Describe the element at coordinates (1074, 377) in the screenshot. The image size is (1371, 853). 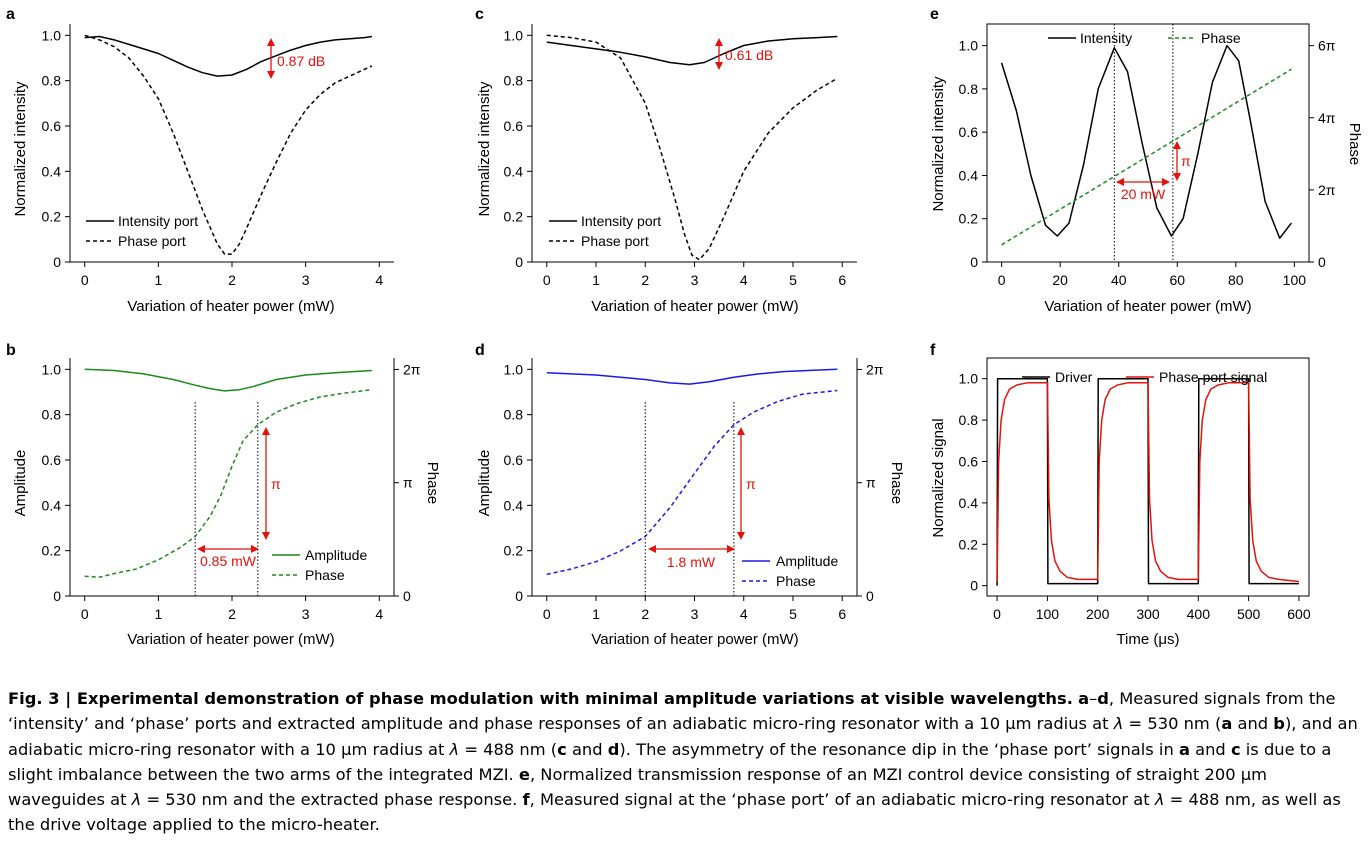
I see `legend-f-driver: Driver` at that location.